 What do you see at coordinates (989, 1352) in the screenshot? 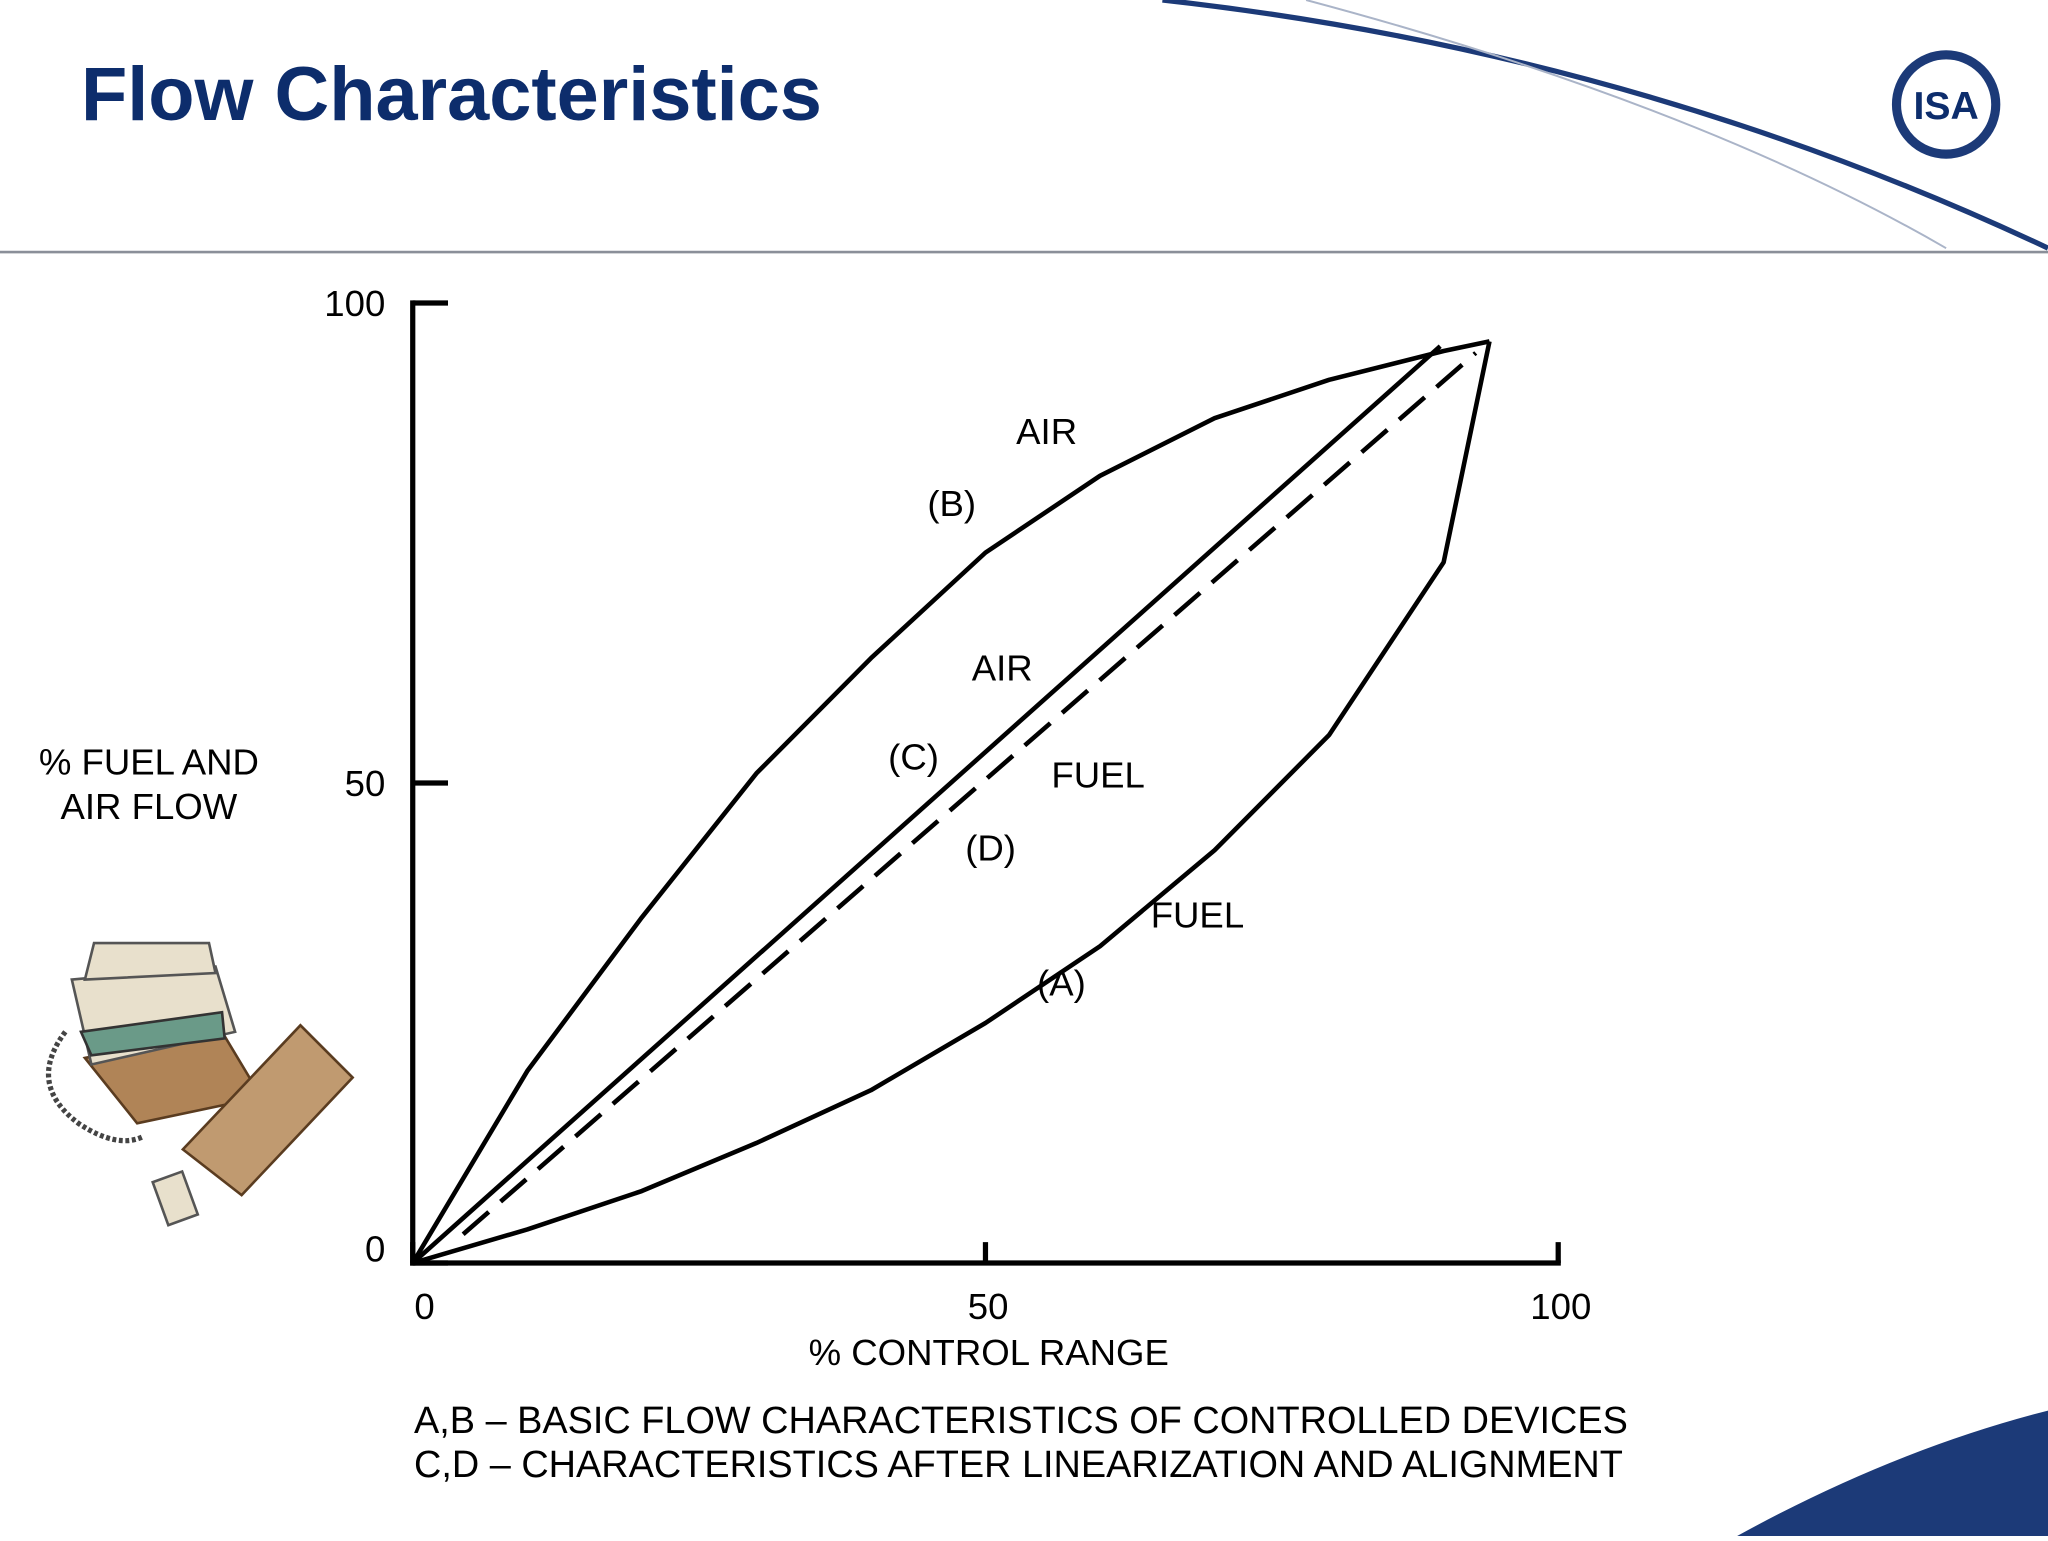
I see `x-axis-label: % CONTROL RANGE` at bounding box center [989, 1352].